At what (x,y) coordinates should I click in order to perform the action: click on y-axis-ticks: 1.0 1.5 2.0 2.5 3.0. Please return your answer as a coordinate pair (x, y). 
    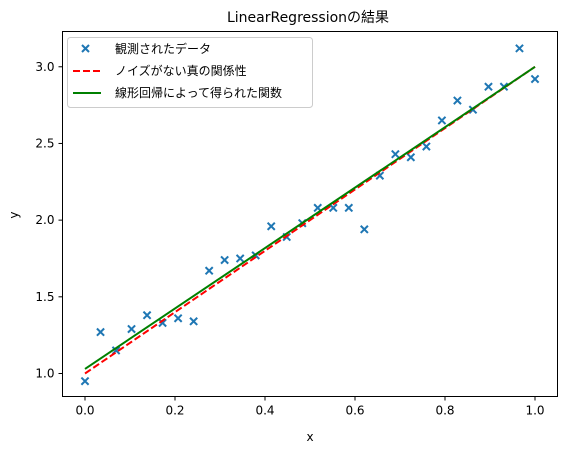
    Looking at the image, I should click on (49, 220).